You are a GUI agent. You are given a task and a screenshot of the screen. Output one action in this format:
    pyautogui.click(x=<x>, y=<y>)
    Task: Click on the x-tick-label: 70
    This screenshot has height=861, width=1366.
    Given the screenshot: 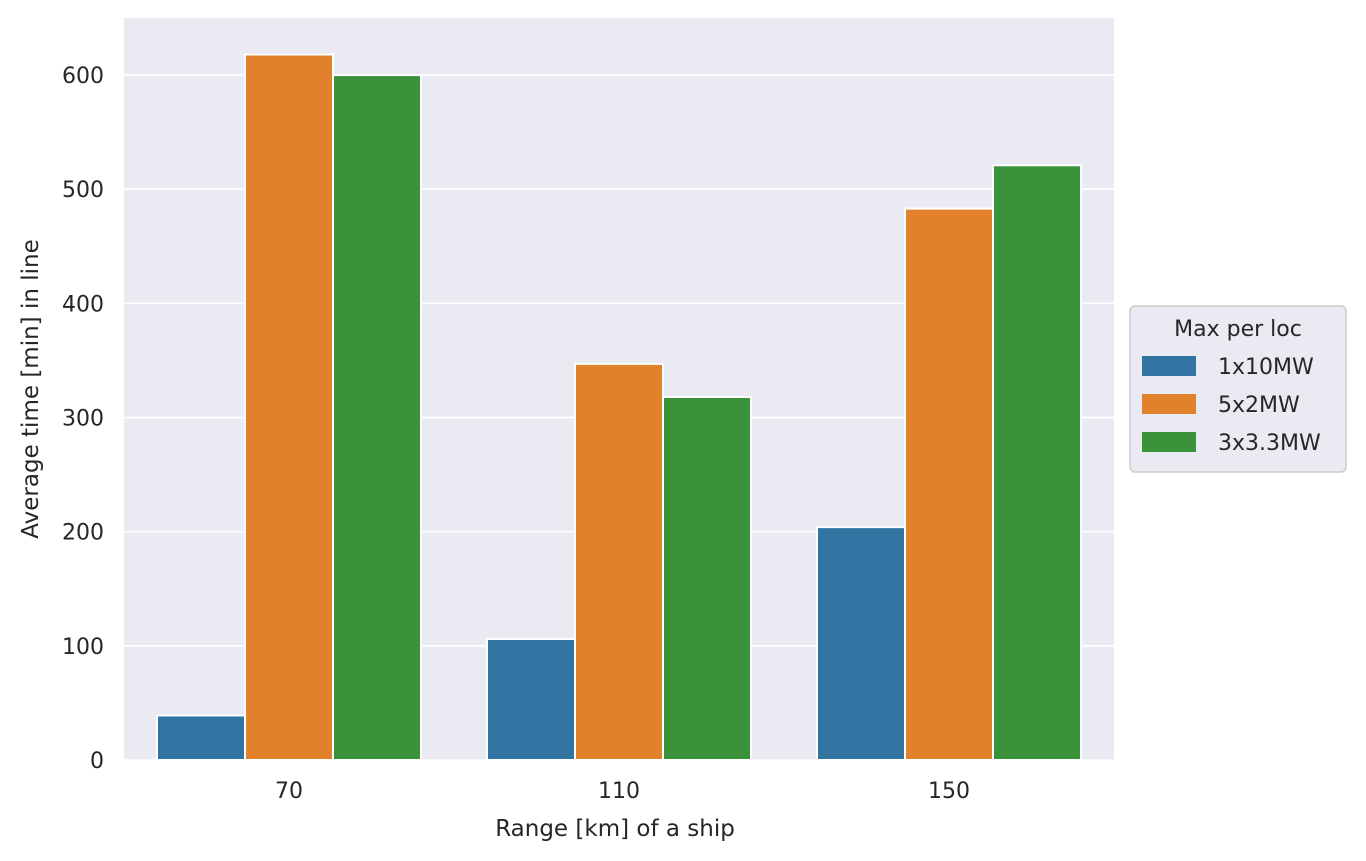 What is the action you would take?
    pyautogui.click(x=289, y=791)
    